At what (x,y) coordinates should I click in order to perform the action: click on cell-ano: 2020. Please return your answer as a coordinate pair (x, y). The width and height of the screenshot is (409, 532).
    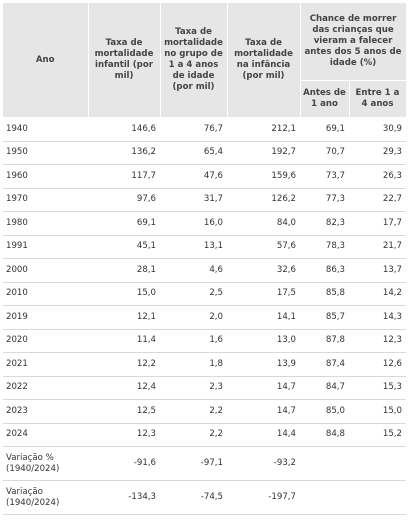
    Looking at the image, I should click on (45, 341).